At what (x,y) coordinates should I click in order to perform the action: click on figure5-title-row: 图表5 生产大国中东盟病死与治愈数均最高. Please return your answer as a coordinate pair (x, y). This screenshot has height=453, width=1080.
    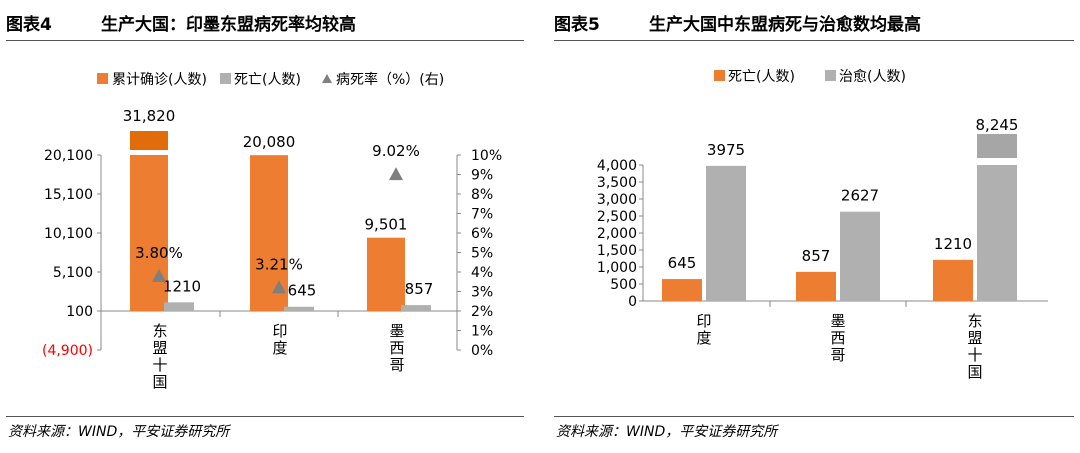
    Looking at the image, I should click on (814, 23).